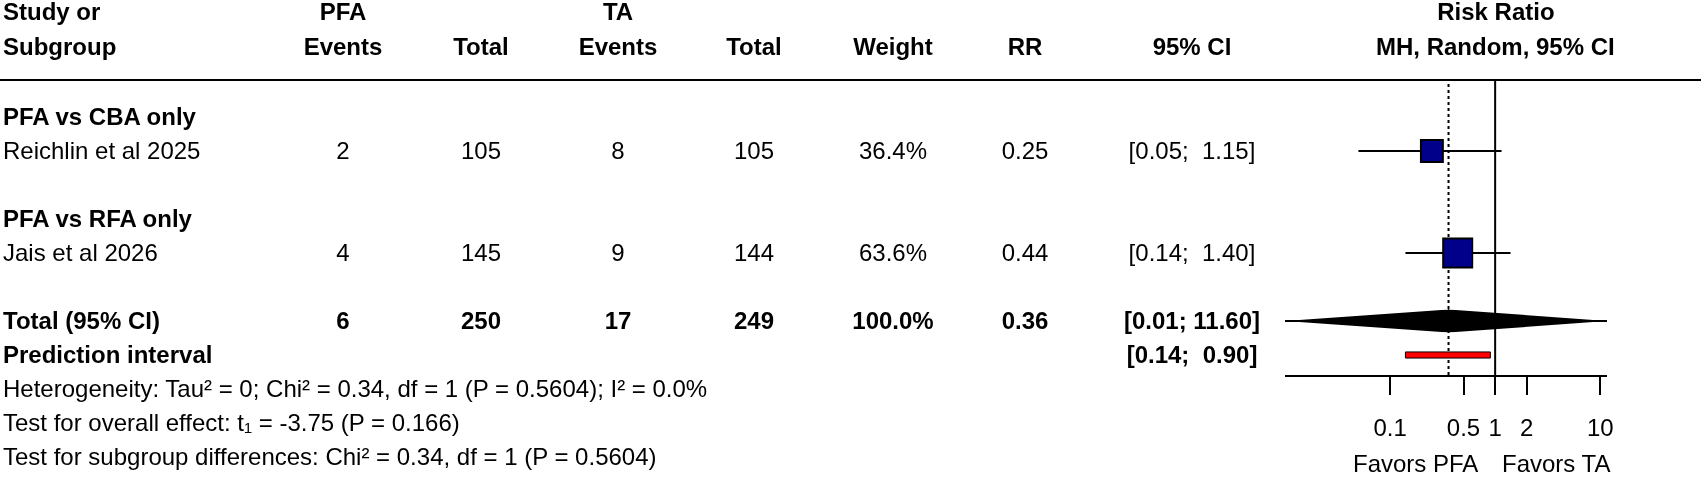 Image resolution: width=1701 pixels, height=480 pixels. I want to click on x-tick-label: 1, so click(1495, 427).